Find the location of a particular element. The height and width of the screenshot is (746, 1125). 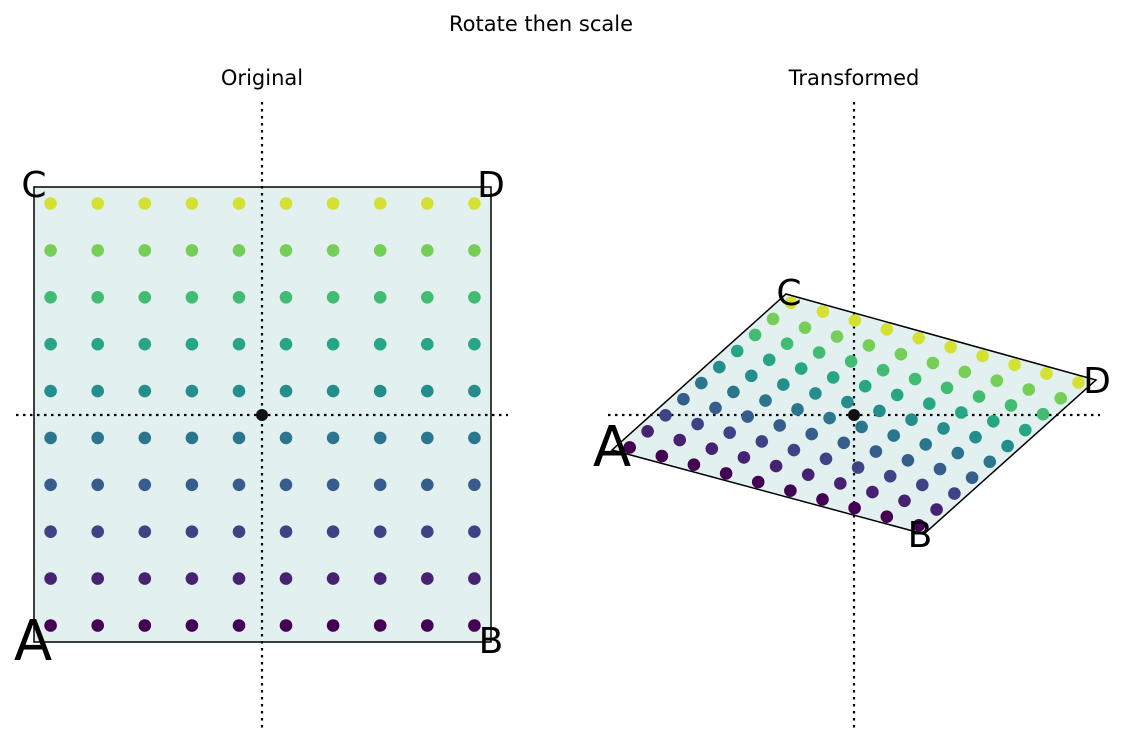

original-dot-r5-c5 is located at coordinates (286, 391).